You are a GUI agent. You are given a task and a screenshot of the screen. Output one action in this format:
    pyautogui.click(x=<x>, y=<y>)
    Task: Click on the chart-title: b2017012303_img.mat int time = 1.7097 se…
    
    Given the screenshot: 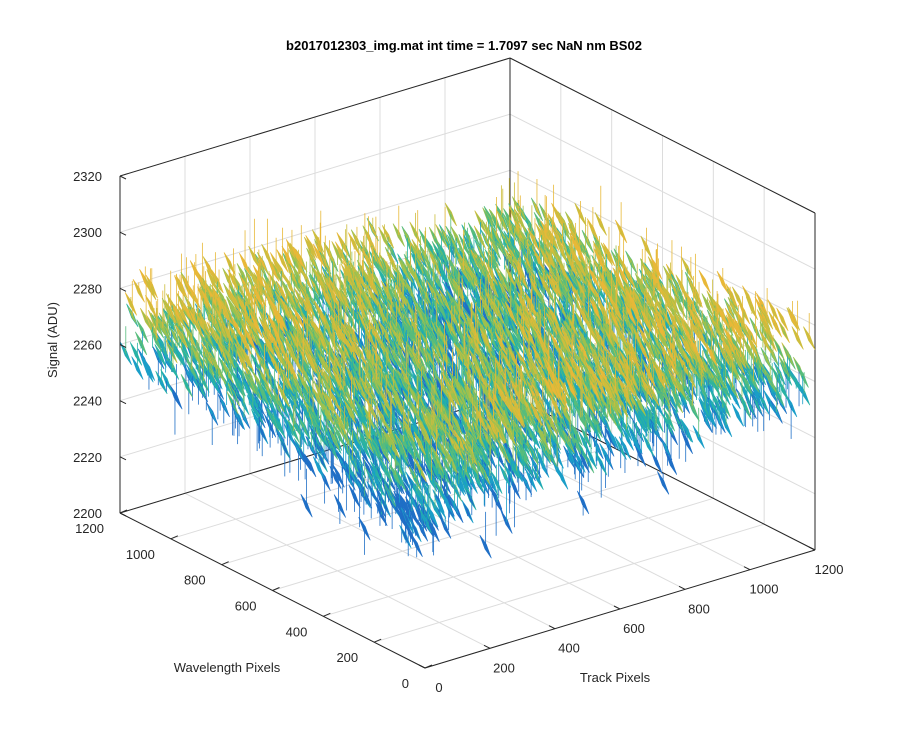 What is the action you would take?
    pyautogui.click(x=464, y=45)
    